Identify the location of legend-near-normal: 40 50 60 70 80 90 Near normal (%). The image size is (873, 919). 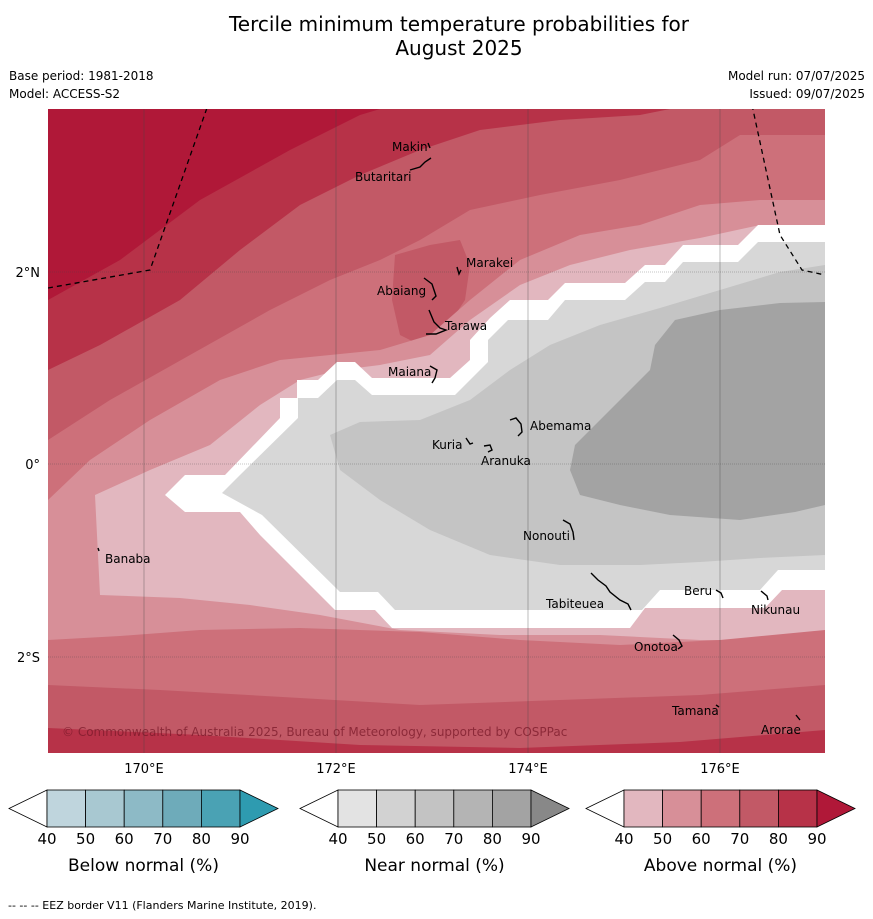
(434, 832).